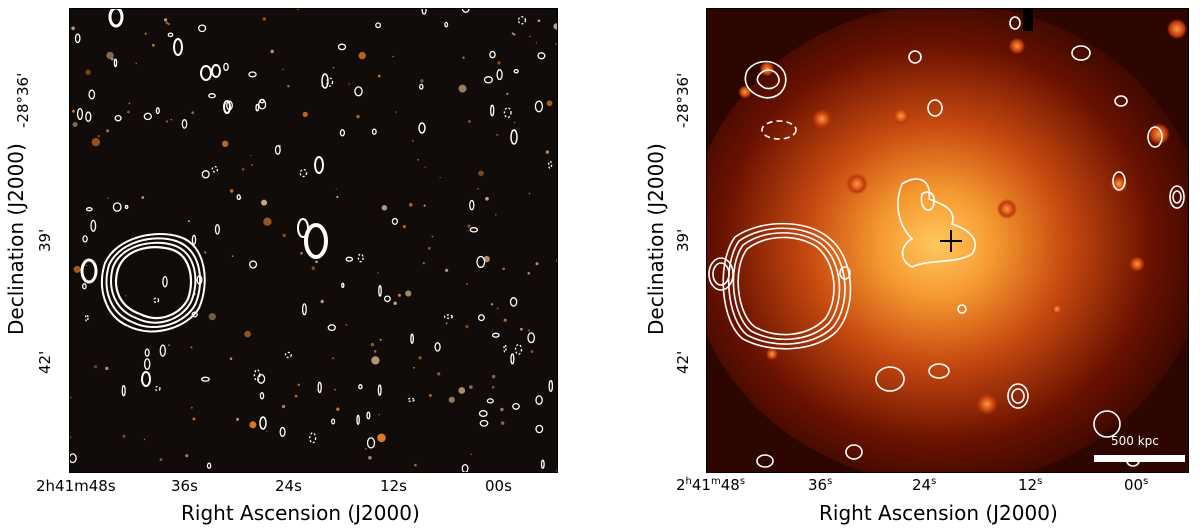  I want to click on left-x-tick: 12s, so click(393, 486).